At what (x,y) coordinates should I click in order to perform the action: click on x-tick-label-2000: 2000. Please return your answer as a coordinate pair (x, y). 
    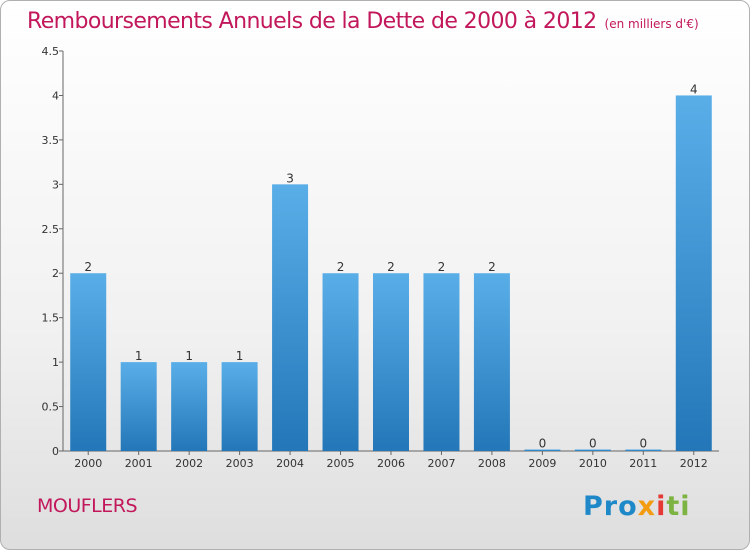
    Looking at the image, I should click on (88, 463).